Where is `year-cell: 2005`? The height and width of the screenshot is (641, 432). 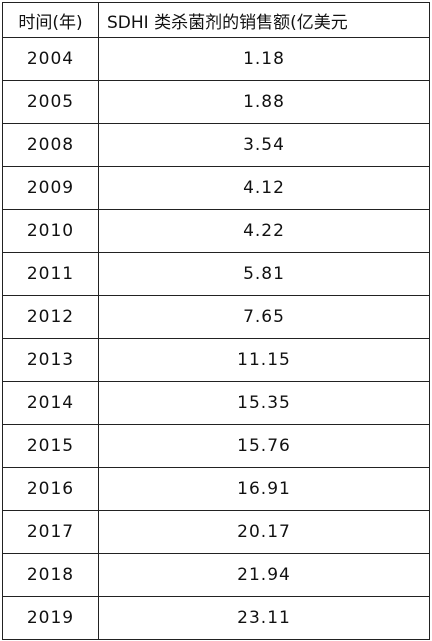
year-cell: 2005 is located at coordinates (50, 102).